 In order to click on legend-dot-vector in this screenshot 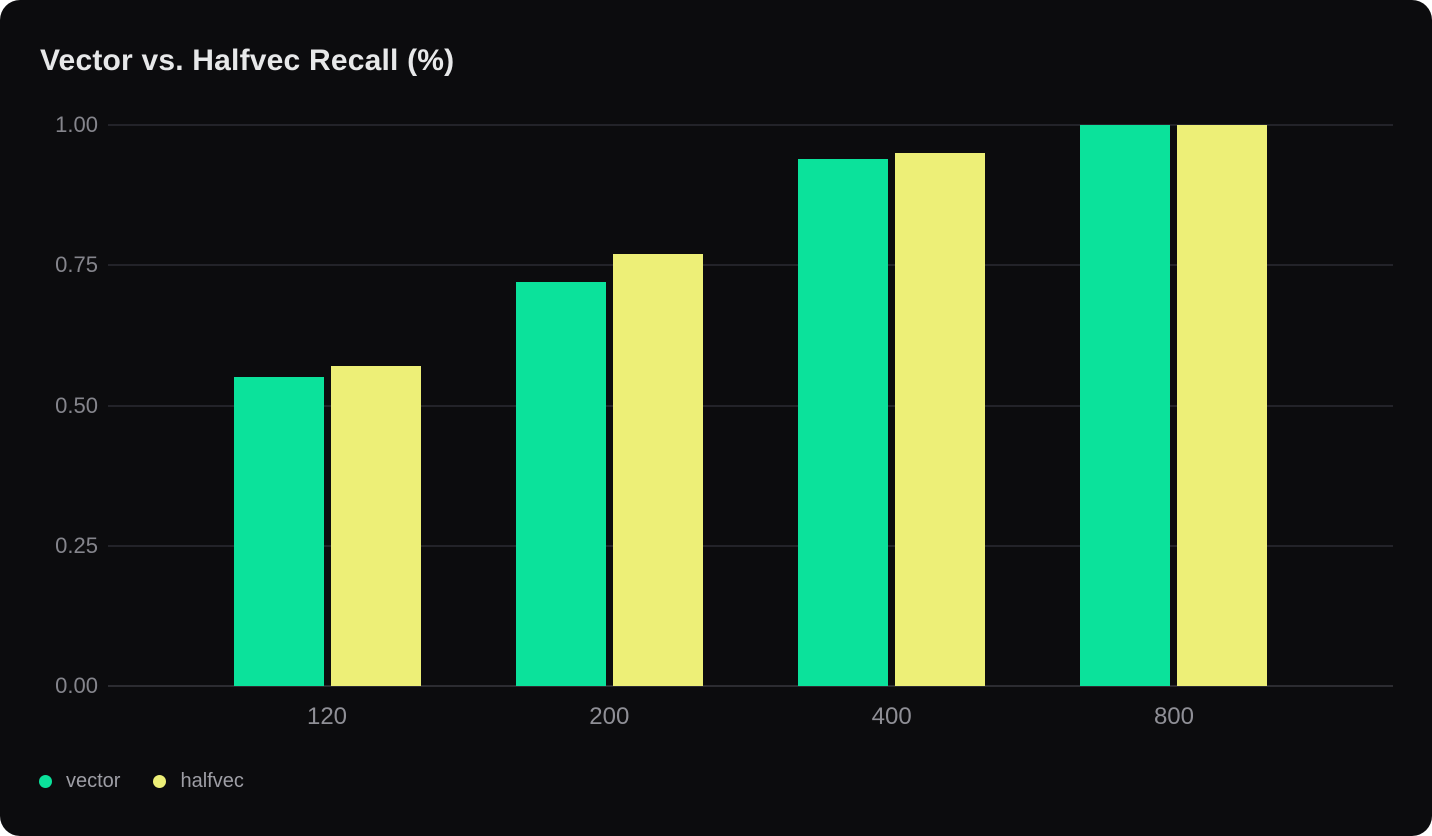, I will do `click(45, 781)`.